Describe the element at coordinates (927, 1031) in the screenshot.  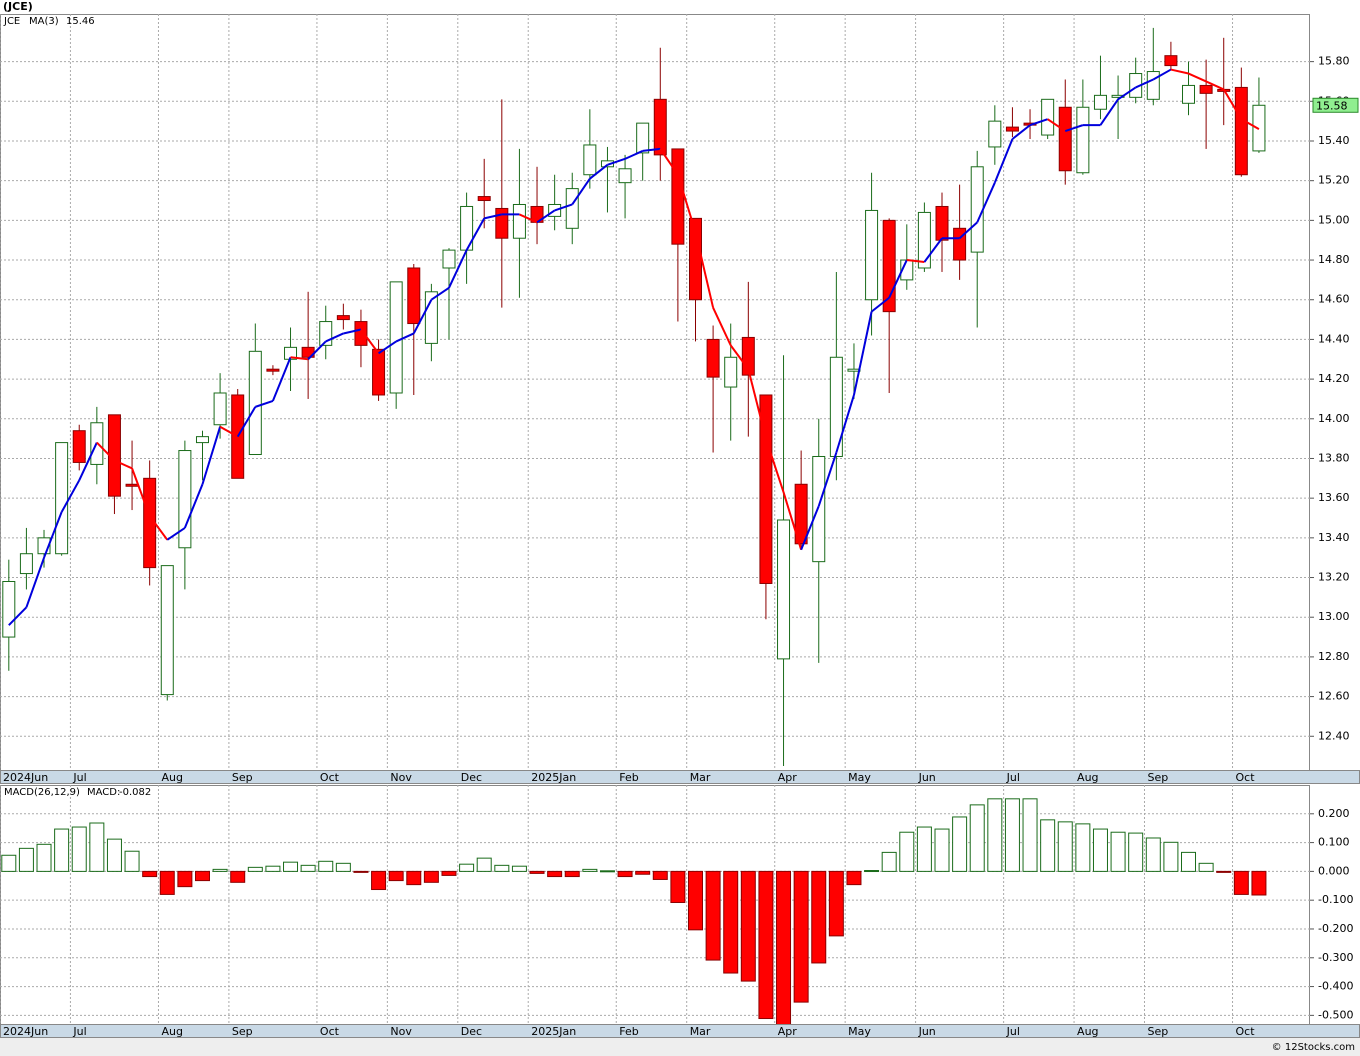
I see `x-tick-label: Jun` at that location.